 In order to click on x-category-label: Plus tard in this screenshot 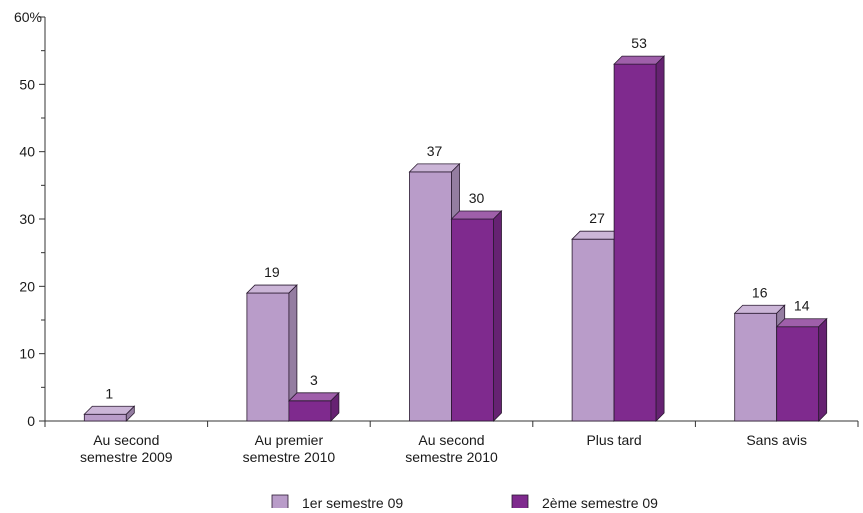, I will do `click(613, 440)`.